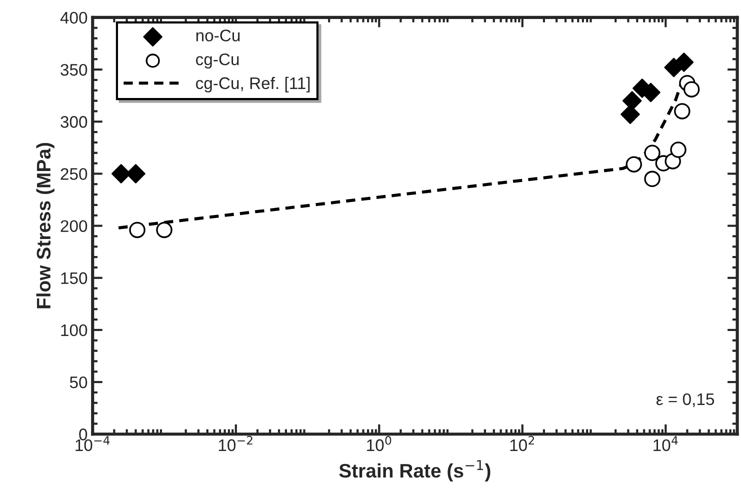 The height and width of the screenshot is (499, 741). Describe the element at coordinates (74, 70) in the screenshot. I see `y-tick-label: 350` at that location.